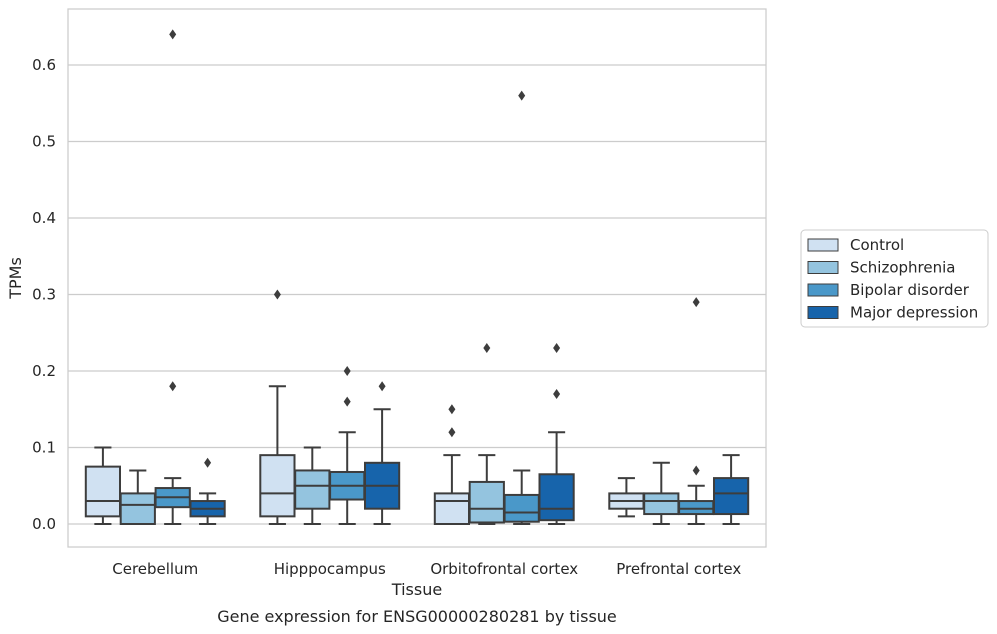 The image size is (997, 634). I want to click on legend-item: Control, so click(855, 245).